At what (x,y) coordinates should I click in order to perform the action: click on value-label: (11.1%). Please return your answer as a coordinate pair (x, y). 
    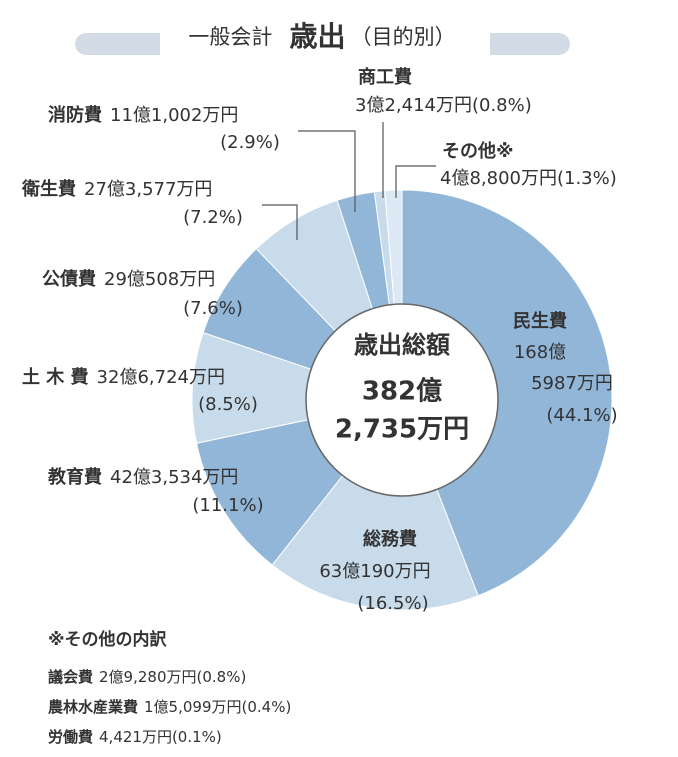
    Looking at the image, I should click on (227, 505).